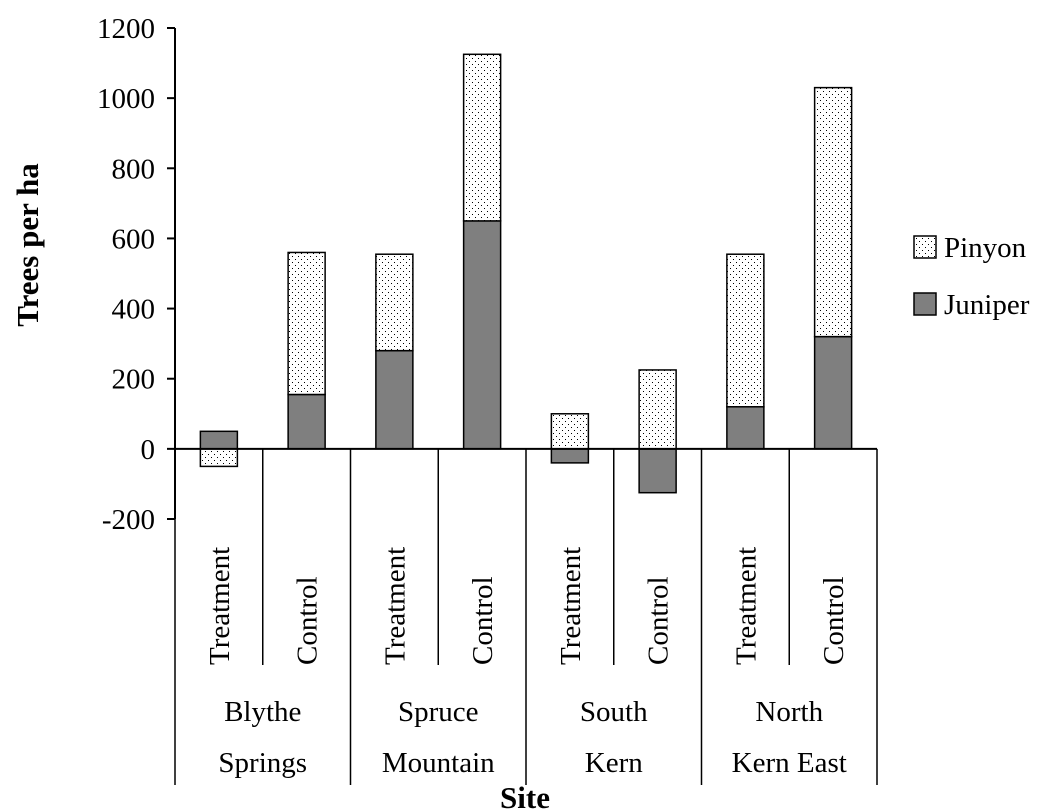 The height and width of the screenshot is (810, 1060). What do you see at coordinates (789, 763) in the screenshot?
I see `group-label-line2: Kern East` at bounding box center [789, 763].